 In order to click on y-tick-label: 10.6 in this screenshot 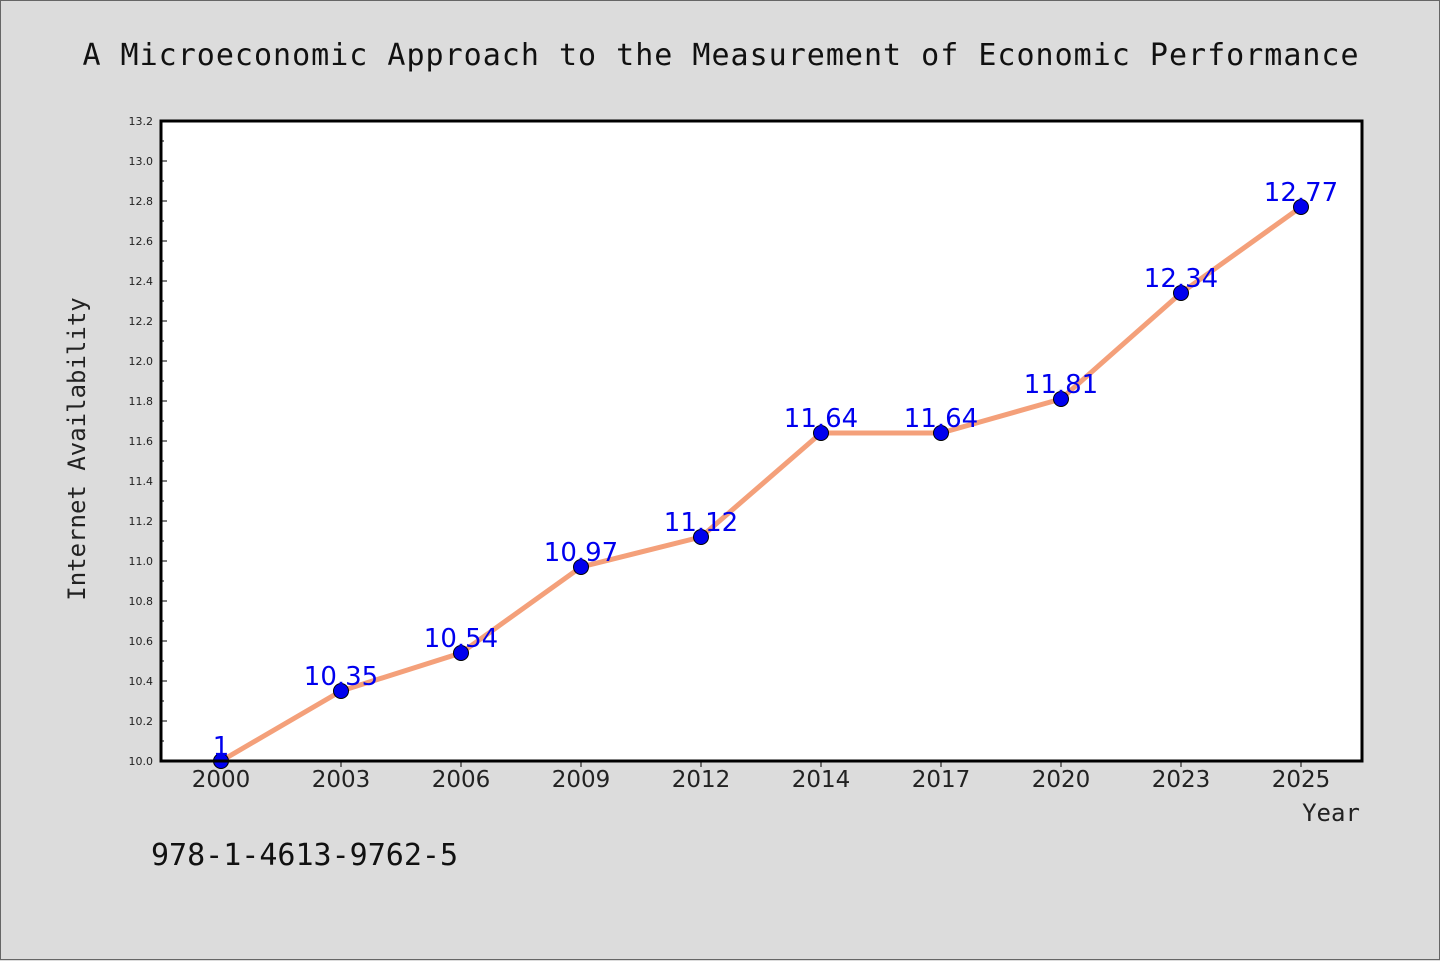, I will do `click(141, 641)`.